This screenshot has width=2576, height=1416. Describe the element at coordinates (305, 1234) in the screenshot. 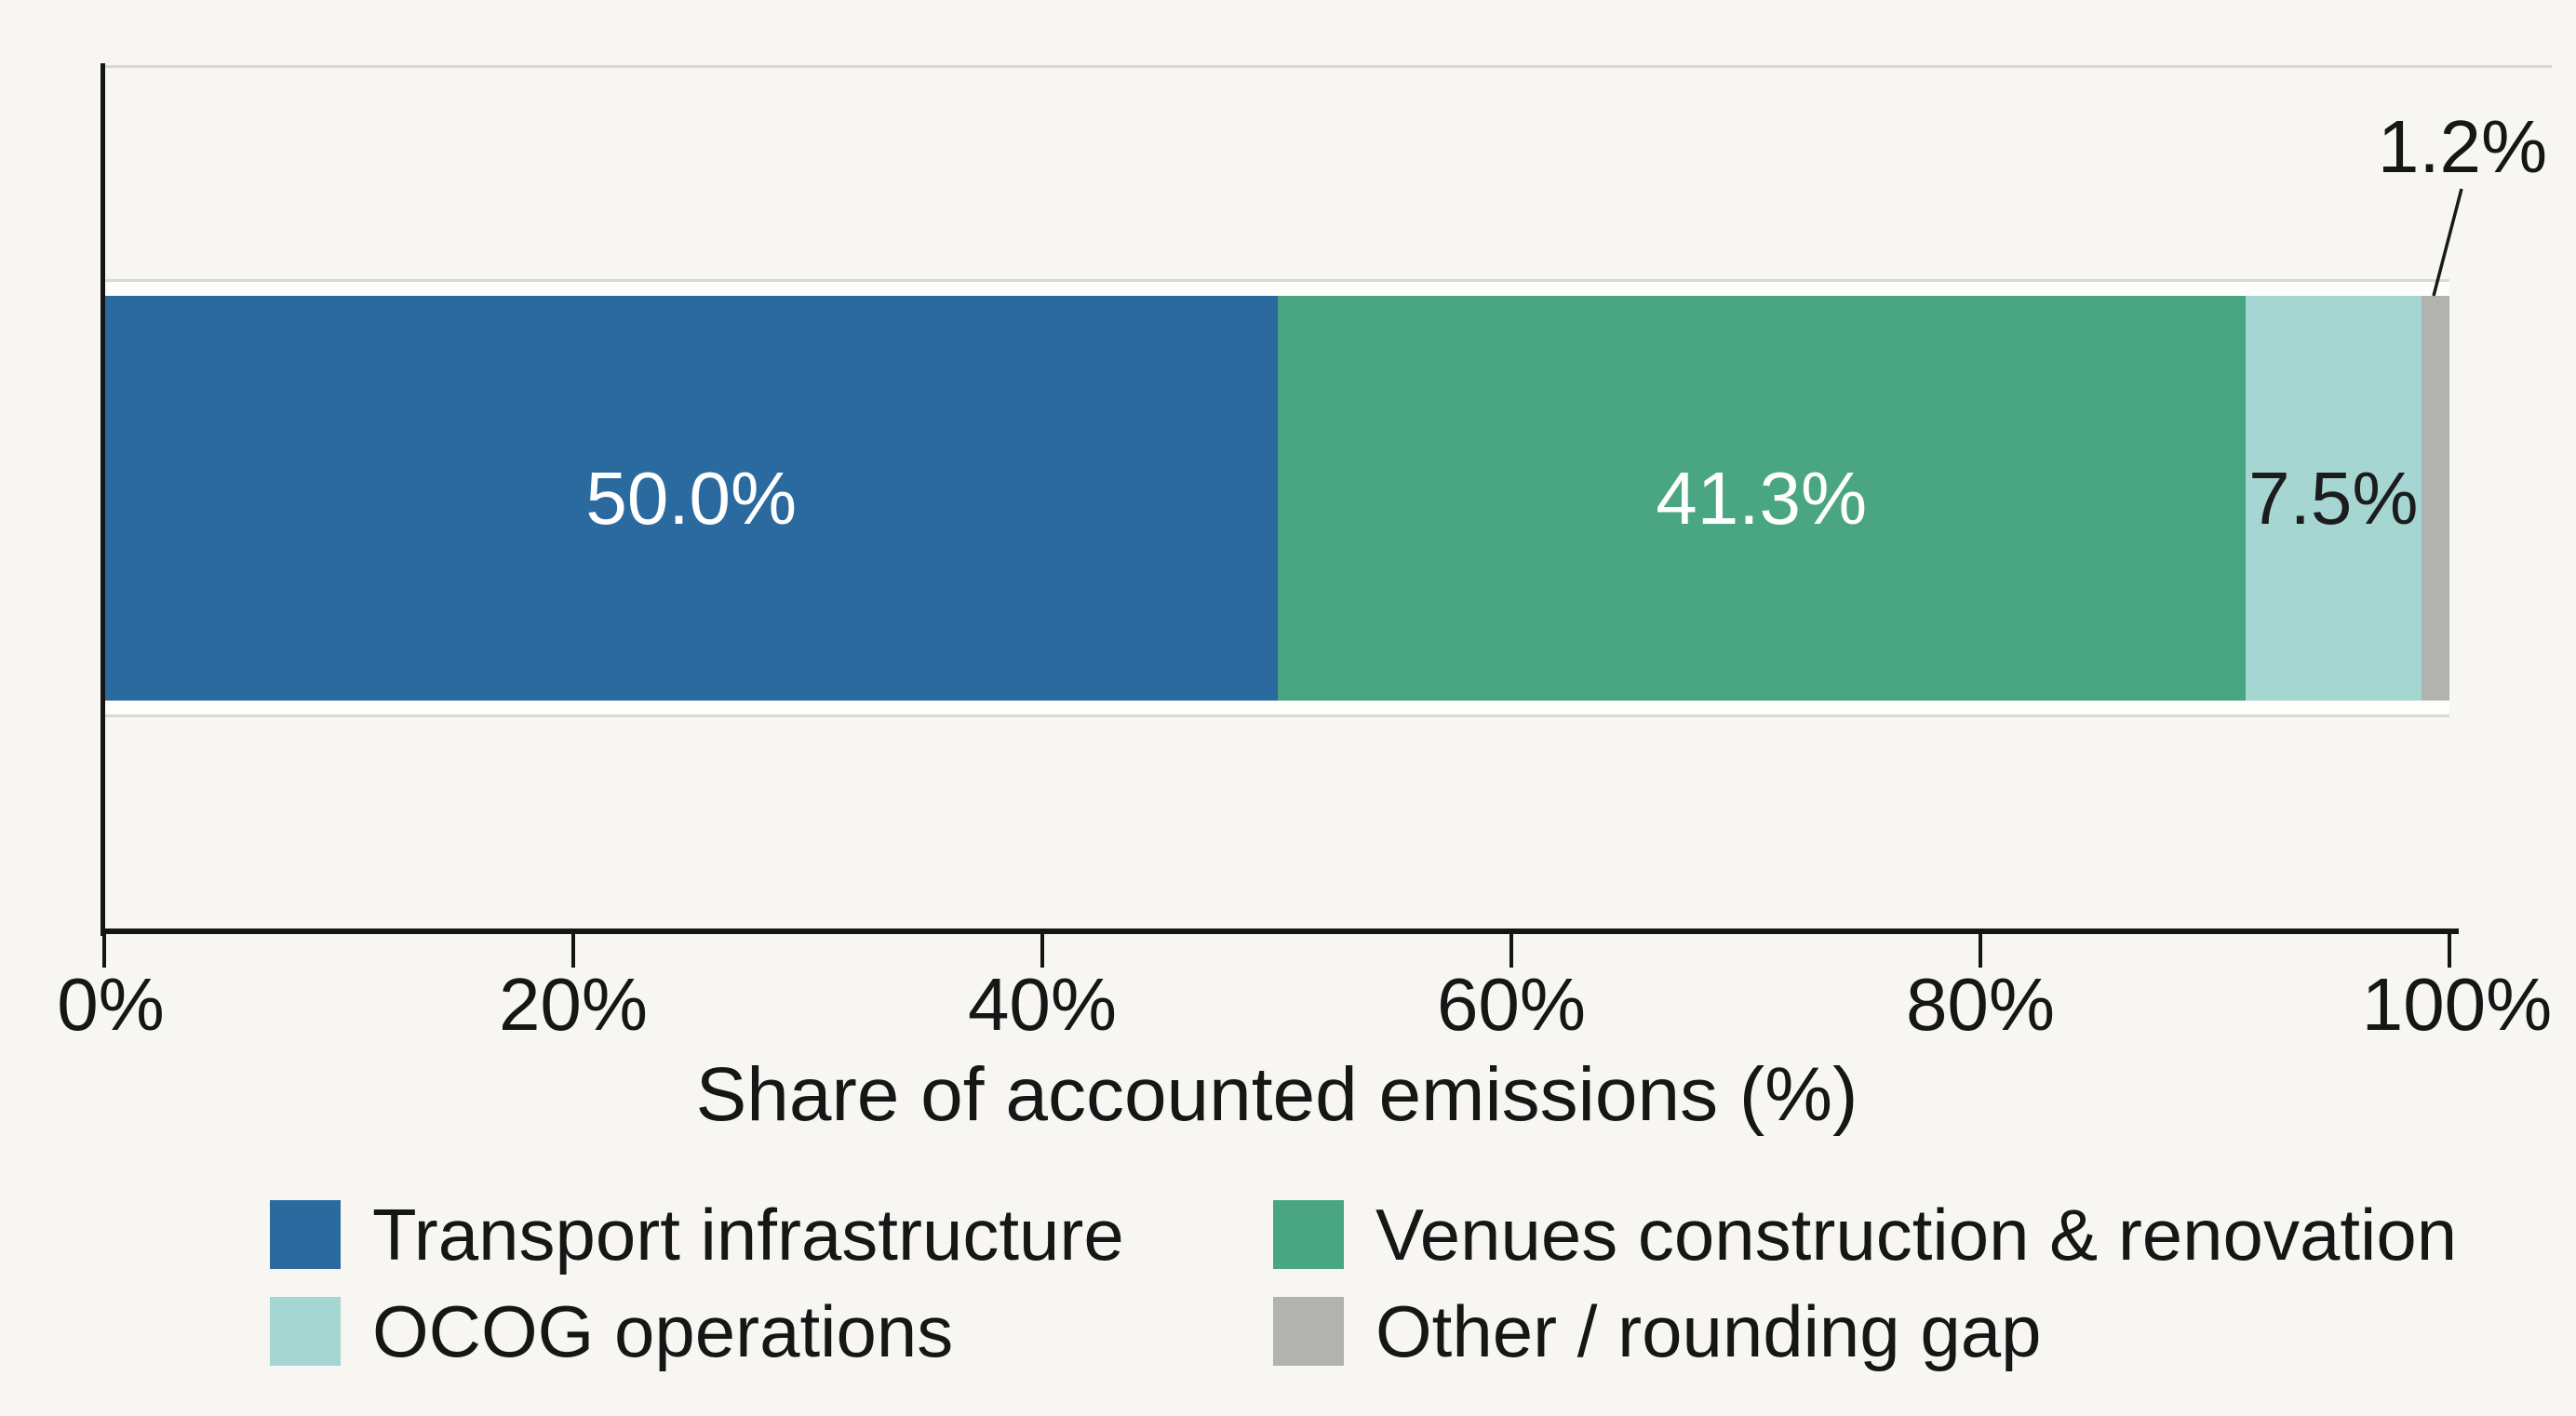

I see `legend-swatch-blue` at that location.